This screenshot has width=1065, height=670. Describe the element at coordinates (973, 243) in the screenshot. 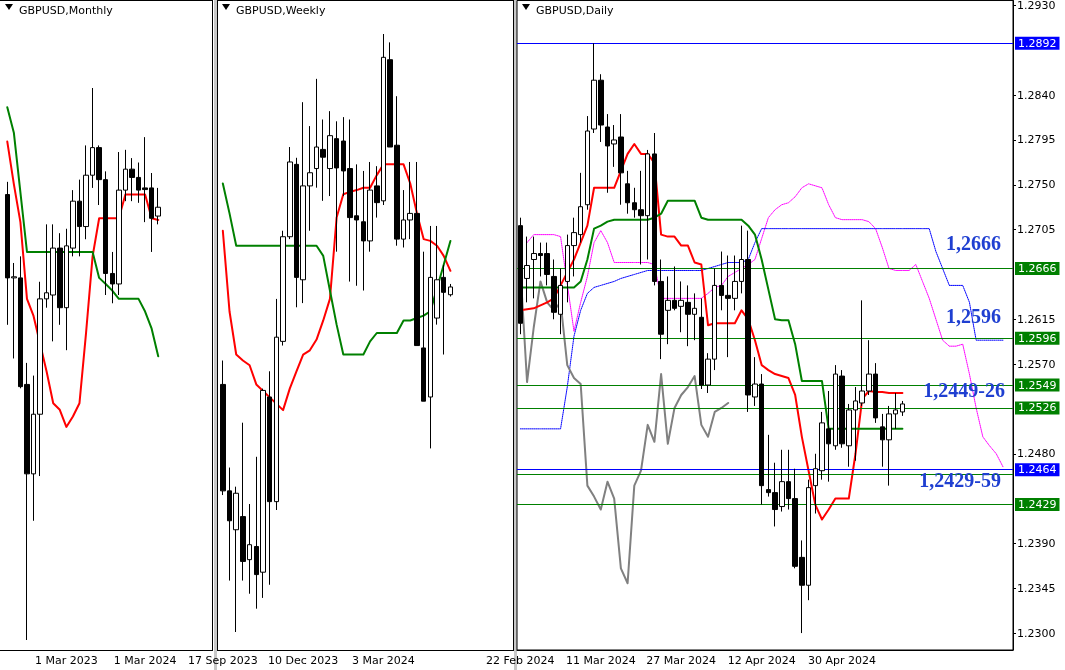

I see `annotation: 1,2666` at that location.